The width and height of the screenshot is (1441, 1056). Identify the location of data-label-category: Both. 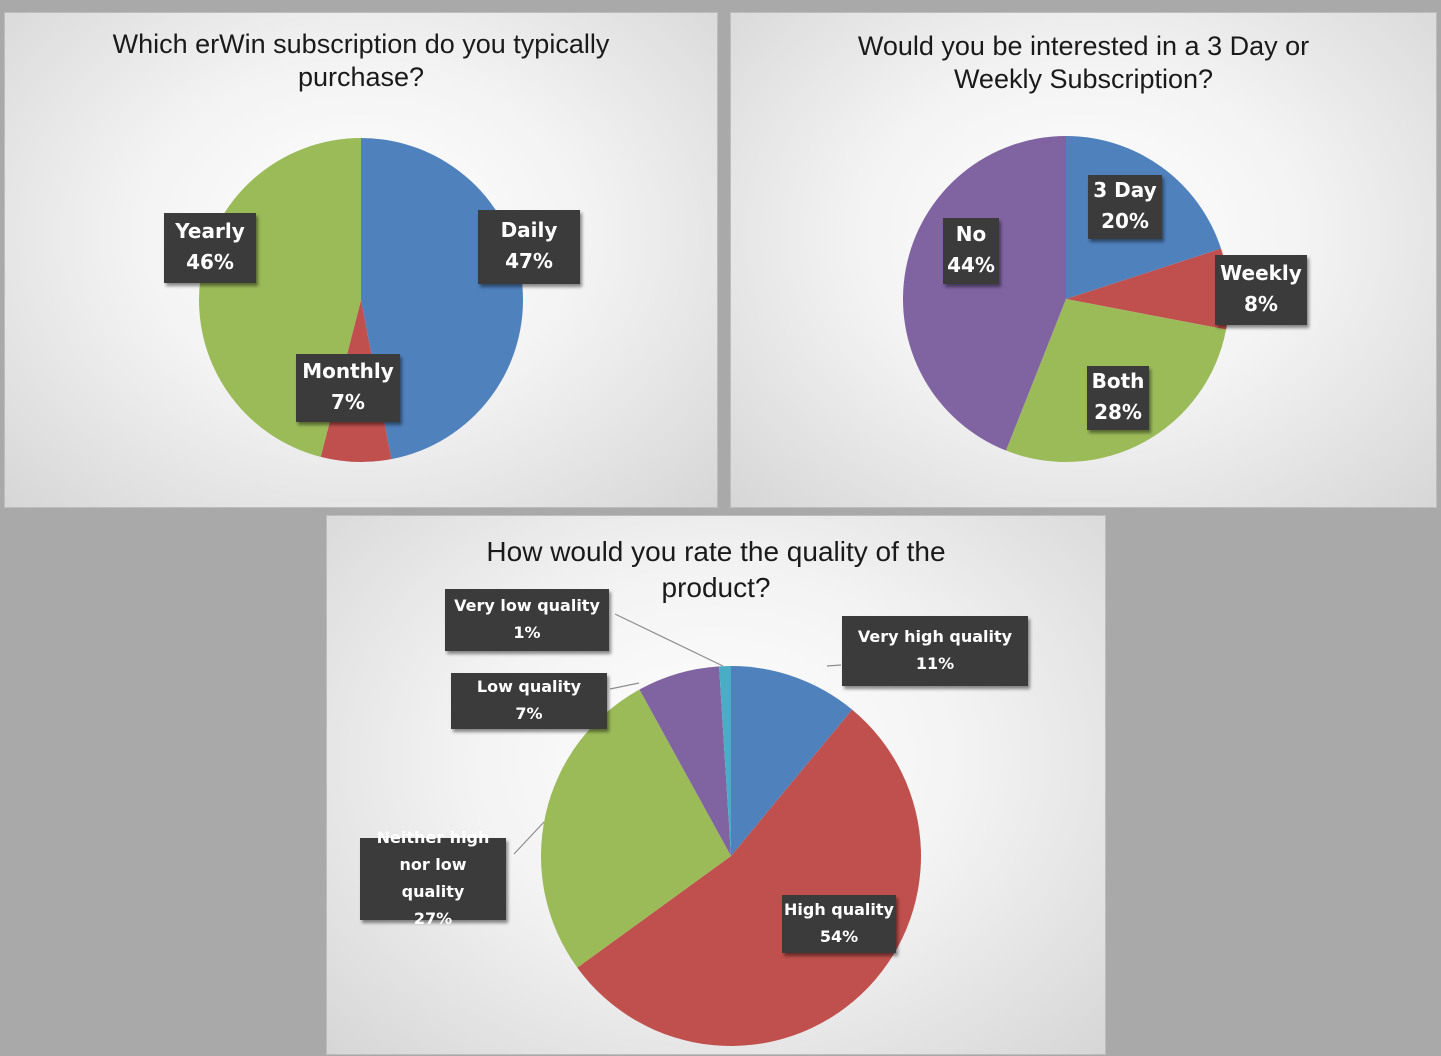
(1118, 381).